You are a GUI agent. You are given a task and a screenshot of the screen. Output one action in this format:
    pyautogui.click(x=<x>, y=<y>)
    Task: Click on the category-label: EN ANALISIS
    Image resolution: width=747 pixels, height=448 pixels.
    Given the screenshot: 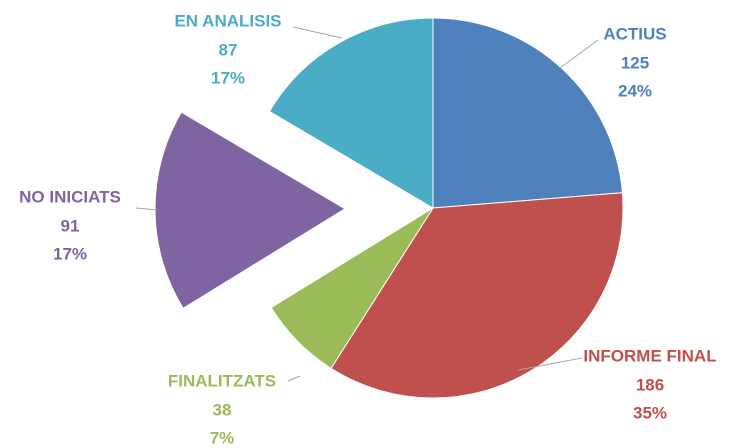 What is the action you would take?
    pyautogui.click(x=227, y=20)
    